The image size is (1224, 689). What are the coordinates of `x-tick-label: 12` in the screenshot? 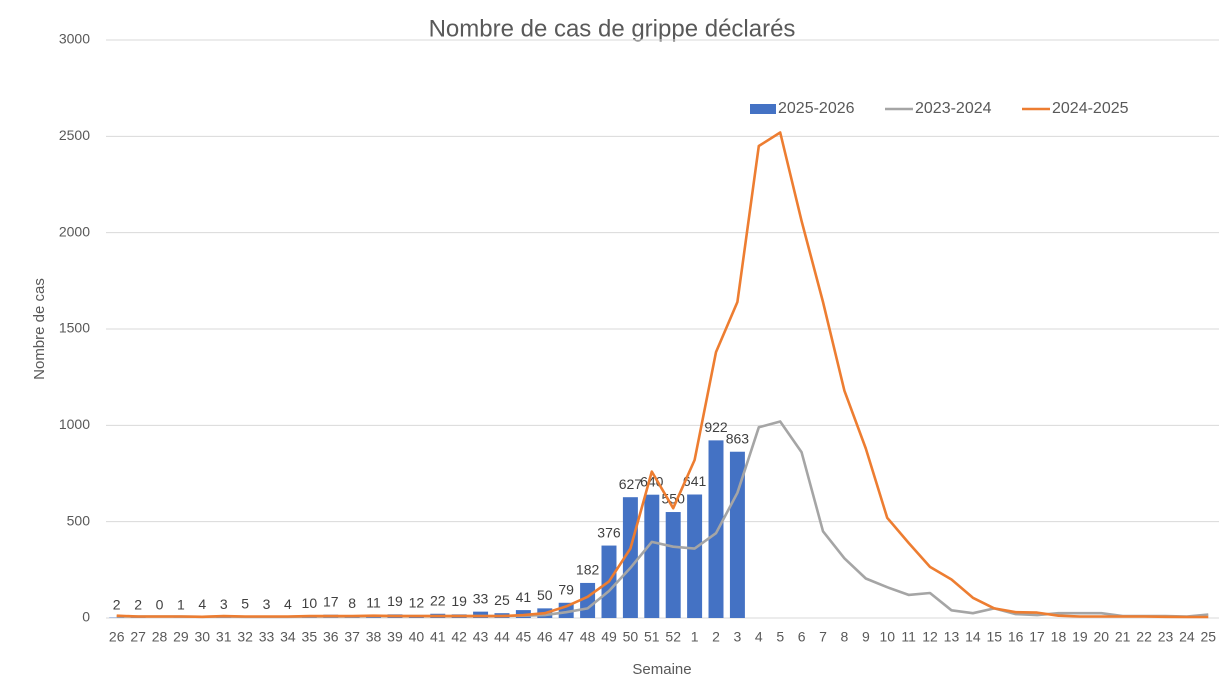 It's located at (930, 637).